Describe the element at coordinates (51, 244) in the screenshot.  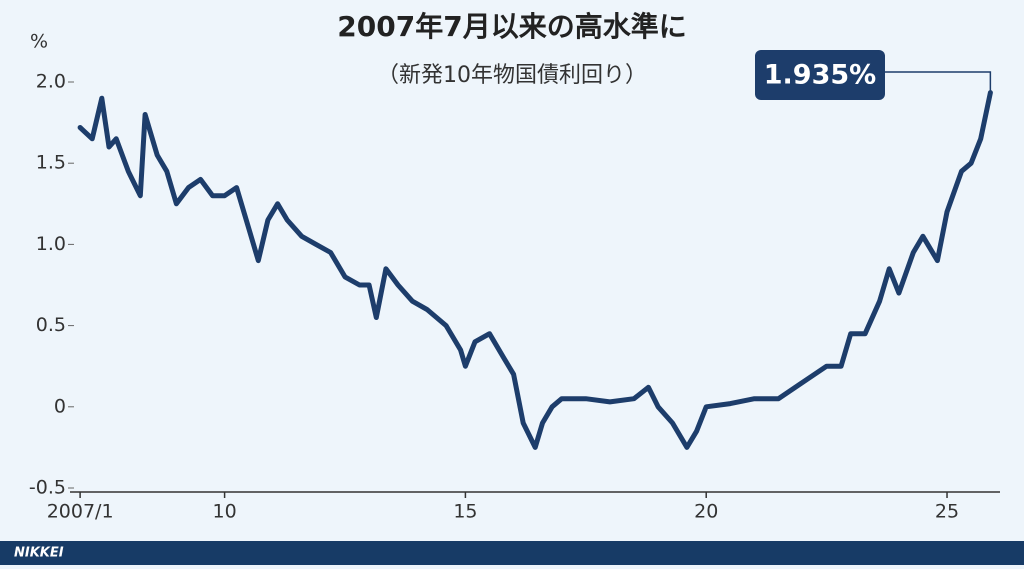
I see `y-tick-label: 1.0` at that location.